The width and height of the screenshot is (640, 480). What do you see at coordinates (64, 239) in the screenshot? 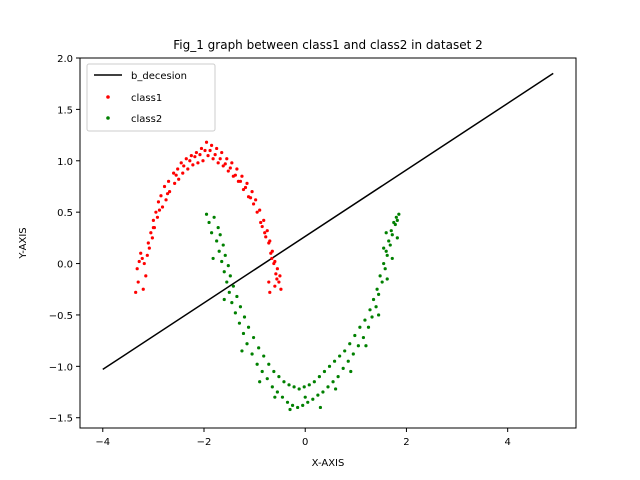
I see `y-axis: −1.5 −1.0 −0.5 0.0 0.5 1.0 1.5 2.0` at bounding box center [64, 239].